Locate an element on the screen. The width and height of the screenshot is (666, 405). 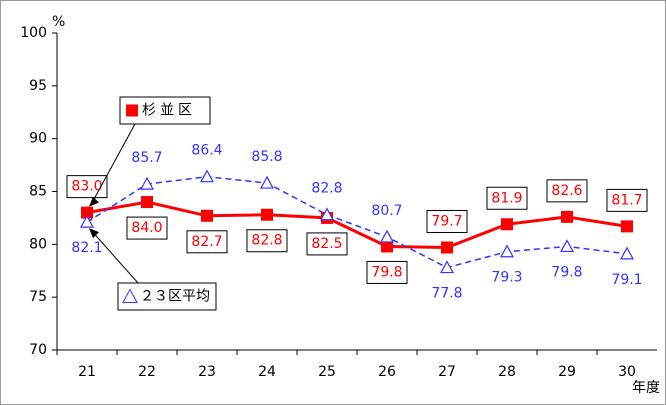
x-tick-label: 26 is located at coordinates (387, 372).